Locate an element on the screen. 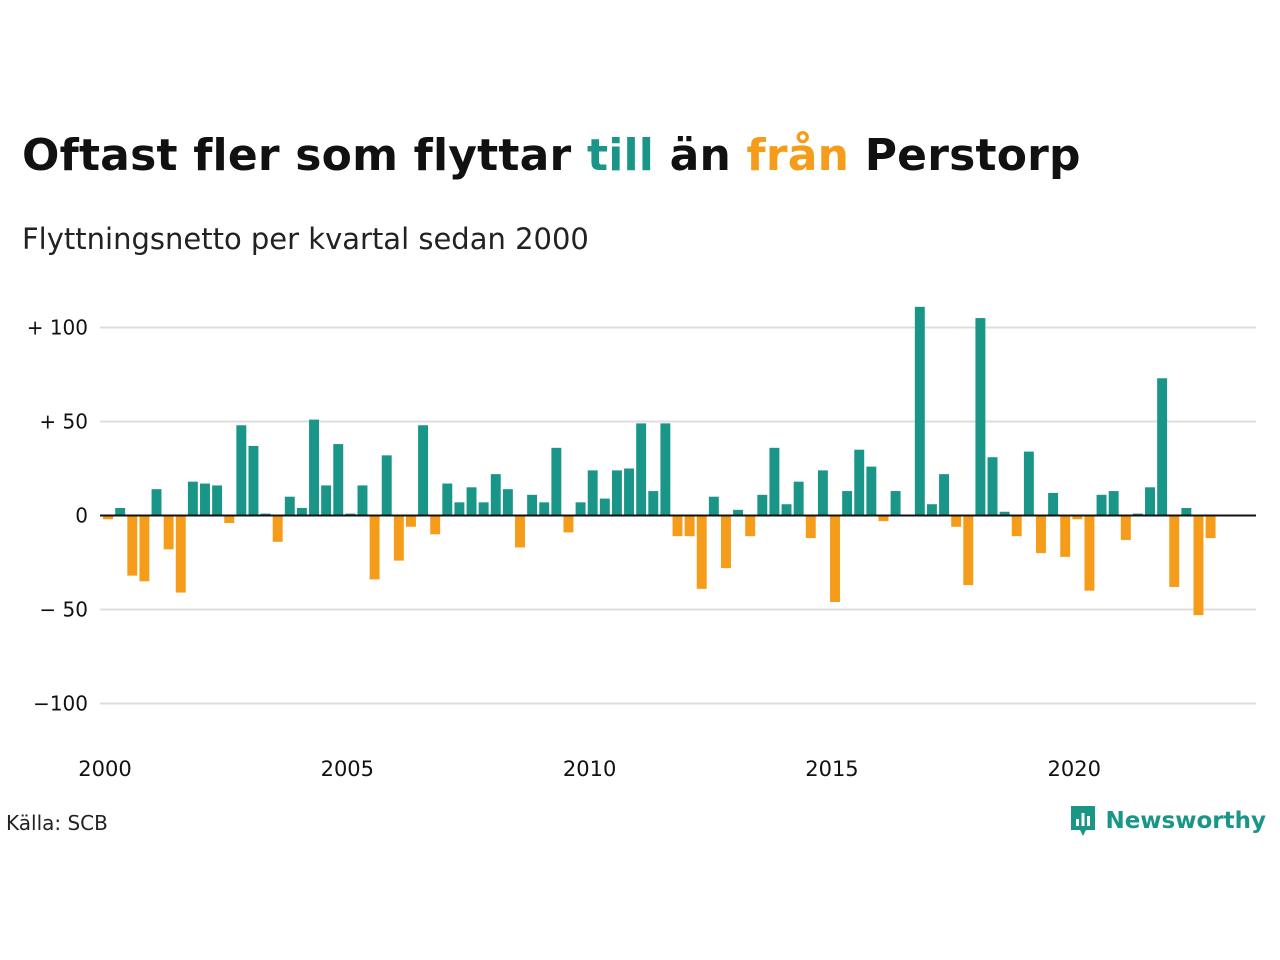 The height and width of the screenshot is (960, 1280). brand-name: Newsworthy is located at coordinates (1185, 821).